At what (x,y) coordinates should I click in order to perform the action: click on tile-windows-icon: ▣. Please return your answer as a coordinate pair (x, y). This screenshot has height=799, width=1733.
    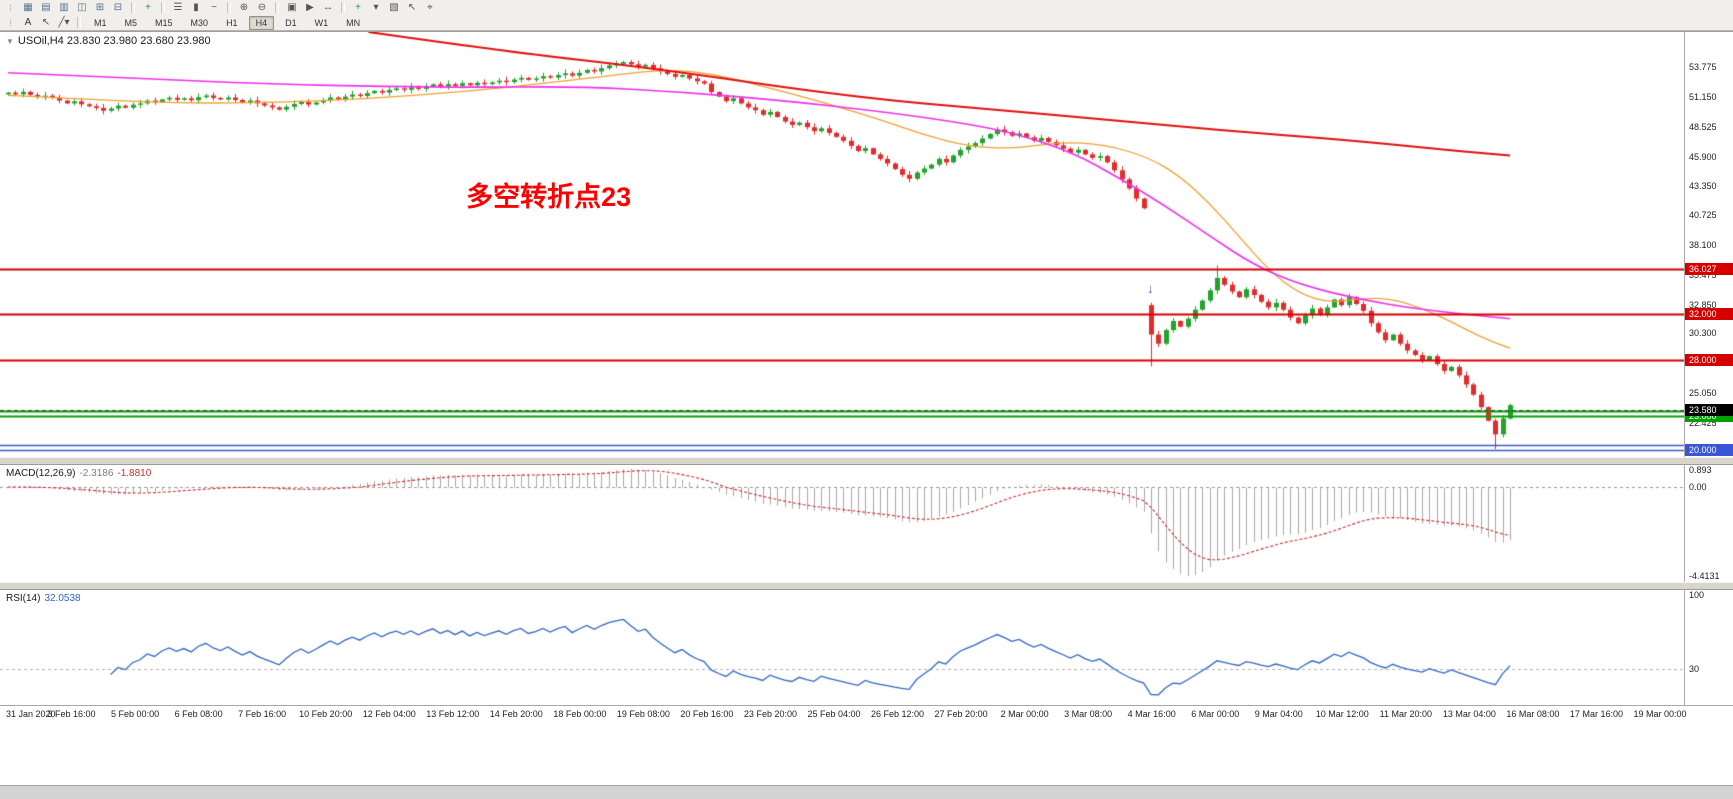
    Looking at the image, I should click on (292, 7).